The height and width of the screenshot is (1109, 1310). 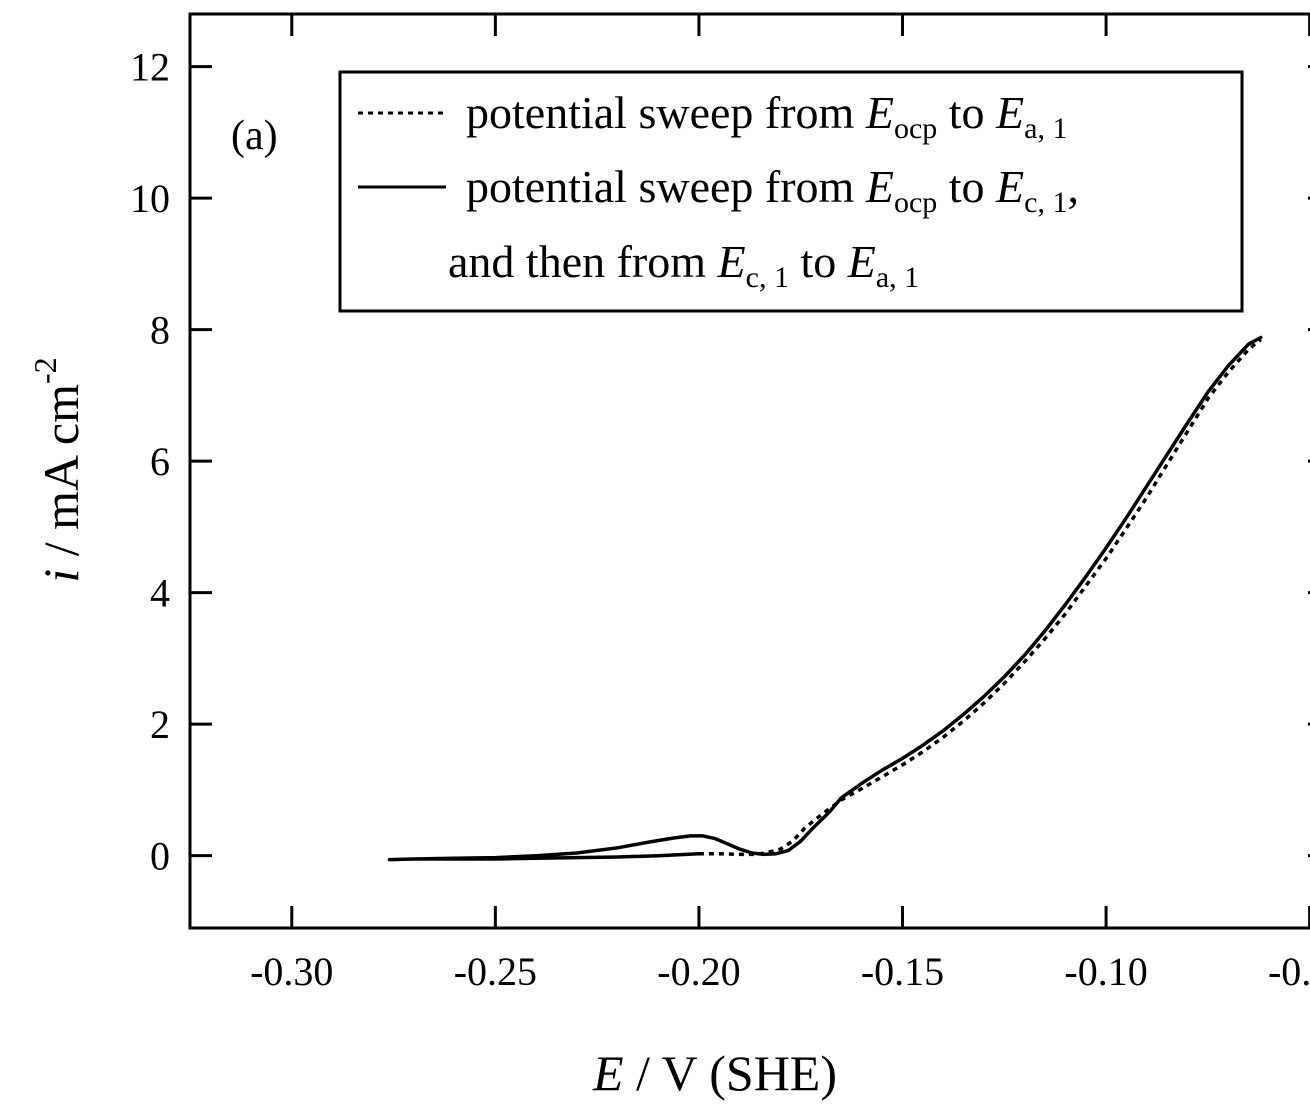 What do you see at coordinates (160, 724) in the screenshot?
I see `y-tick-label: 2` at bounding box center [160, 724].